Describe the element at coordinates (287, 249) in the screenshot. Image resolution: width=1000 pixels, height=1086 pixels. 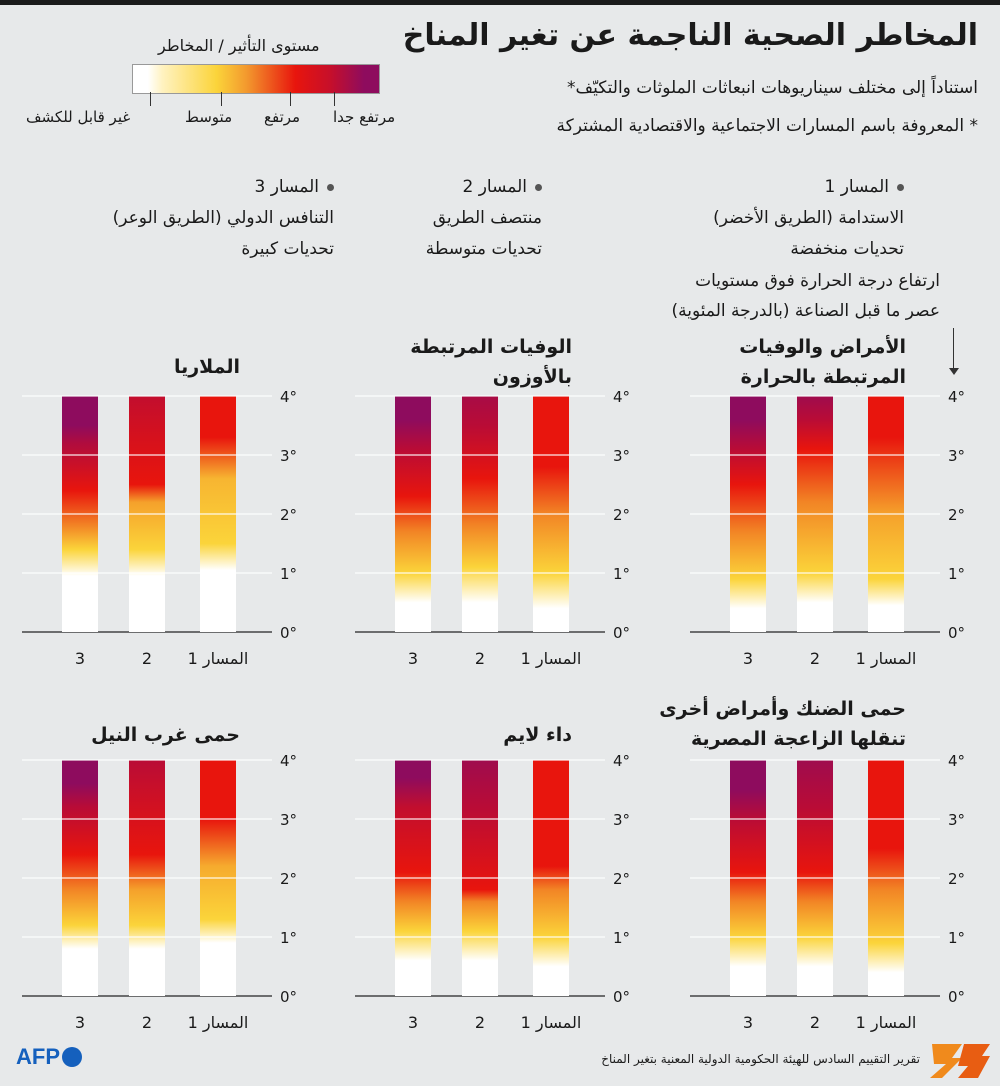
I see `pathway-3-challenge: تحديات كبيرة` at that location.